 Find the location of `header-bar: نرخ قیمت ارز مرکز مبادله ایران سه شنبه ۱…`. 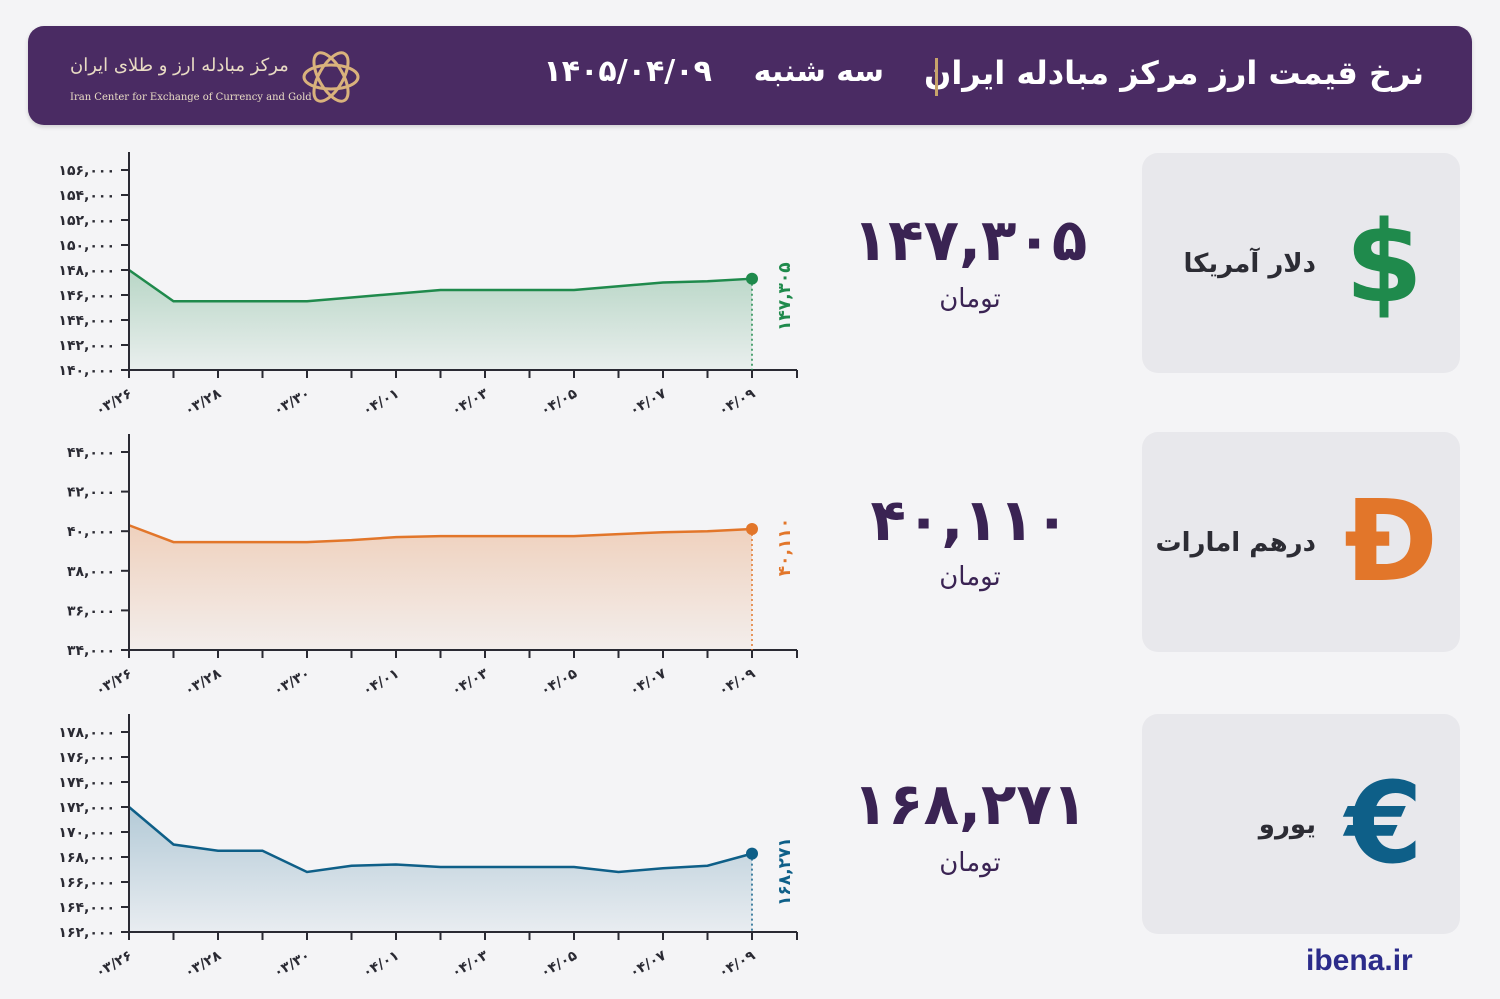

header-bar: نرخ قیمت ارز مرکز مبادله ایران سه شنبه ۱… is located at coordinates (750, 75).